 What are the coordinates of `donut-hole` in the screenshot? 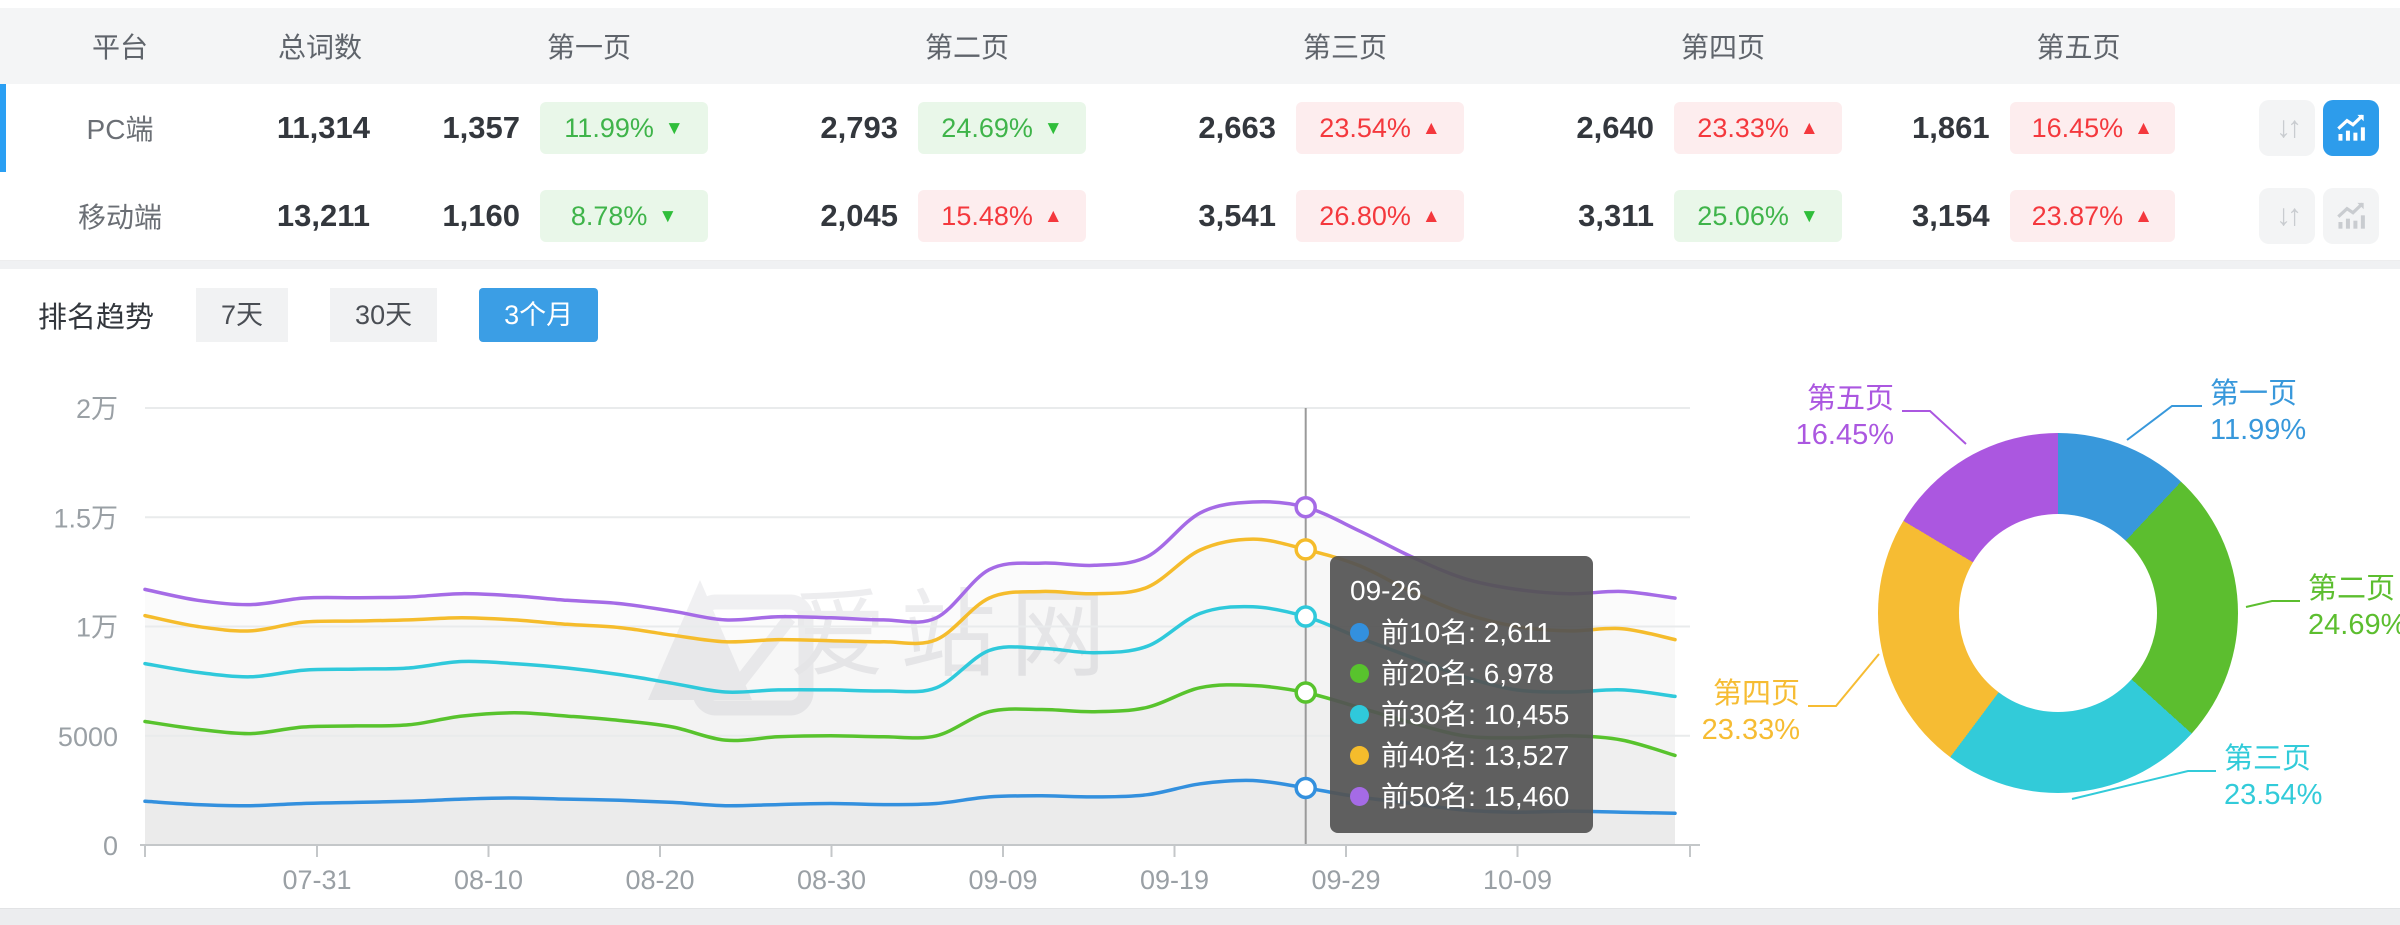 It's located at (2058, 613).